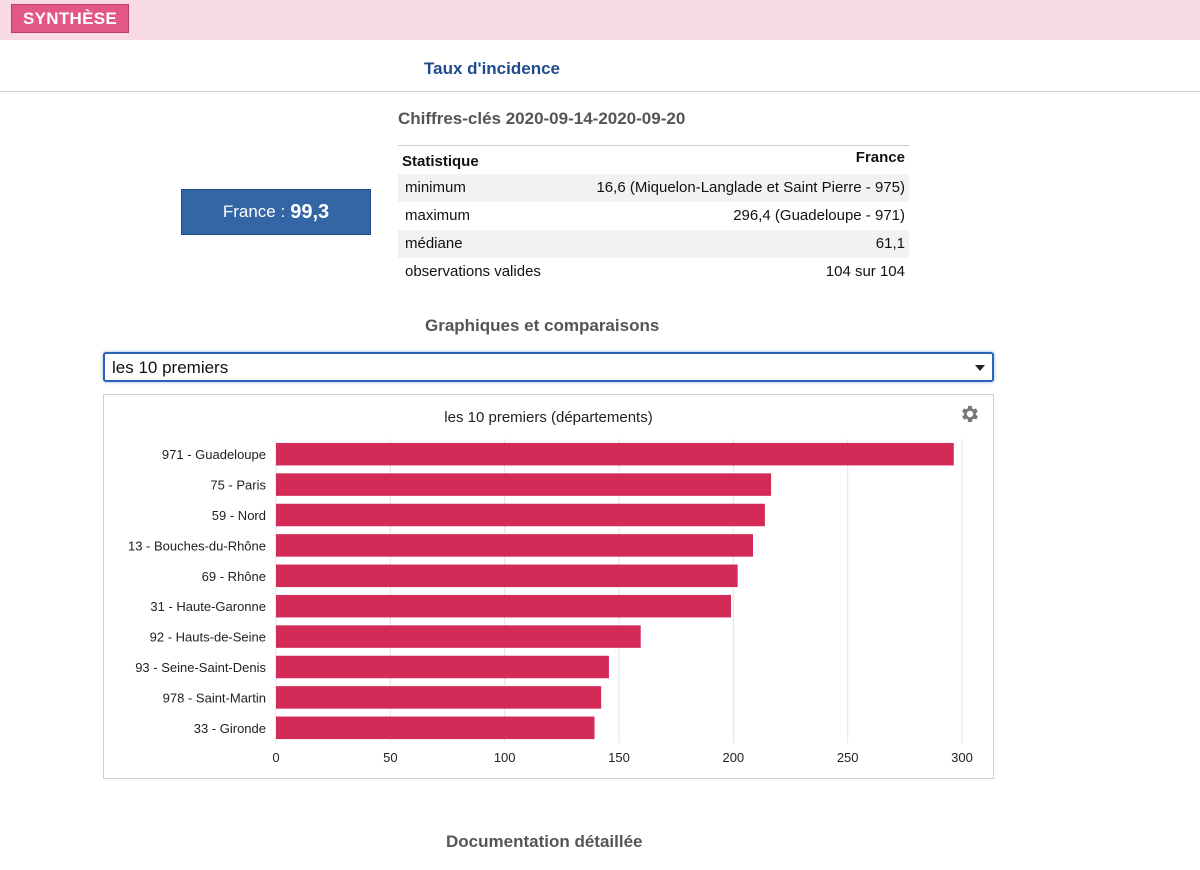  What do you see at coordinates (214, 454) in the screenshot?
I see `category-label: 971 - Guadeloupe` at bounding box center [214, 454].